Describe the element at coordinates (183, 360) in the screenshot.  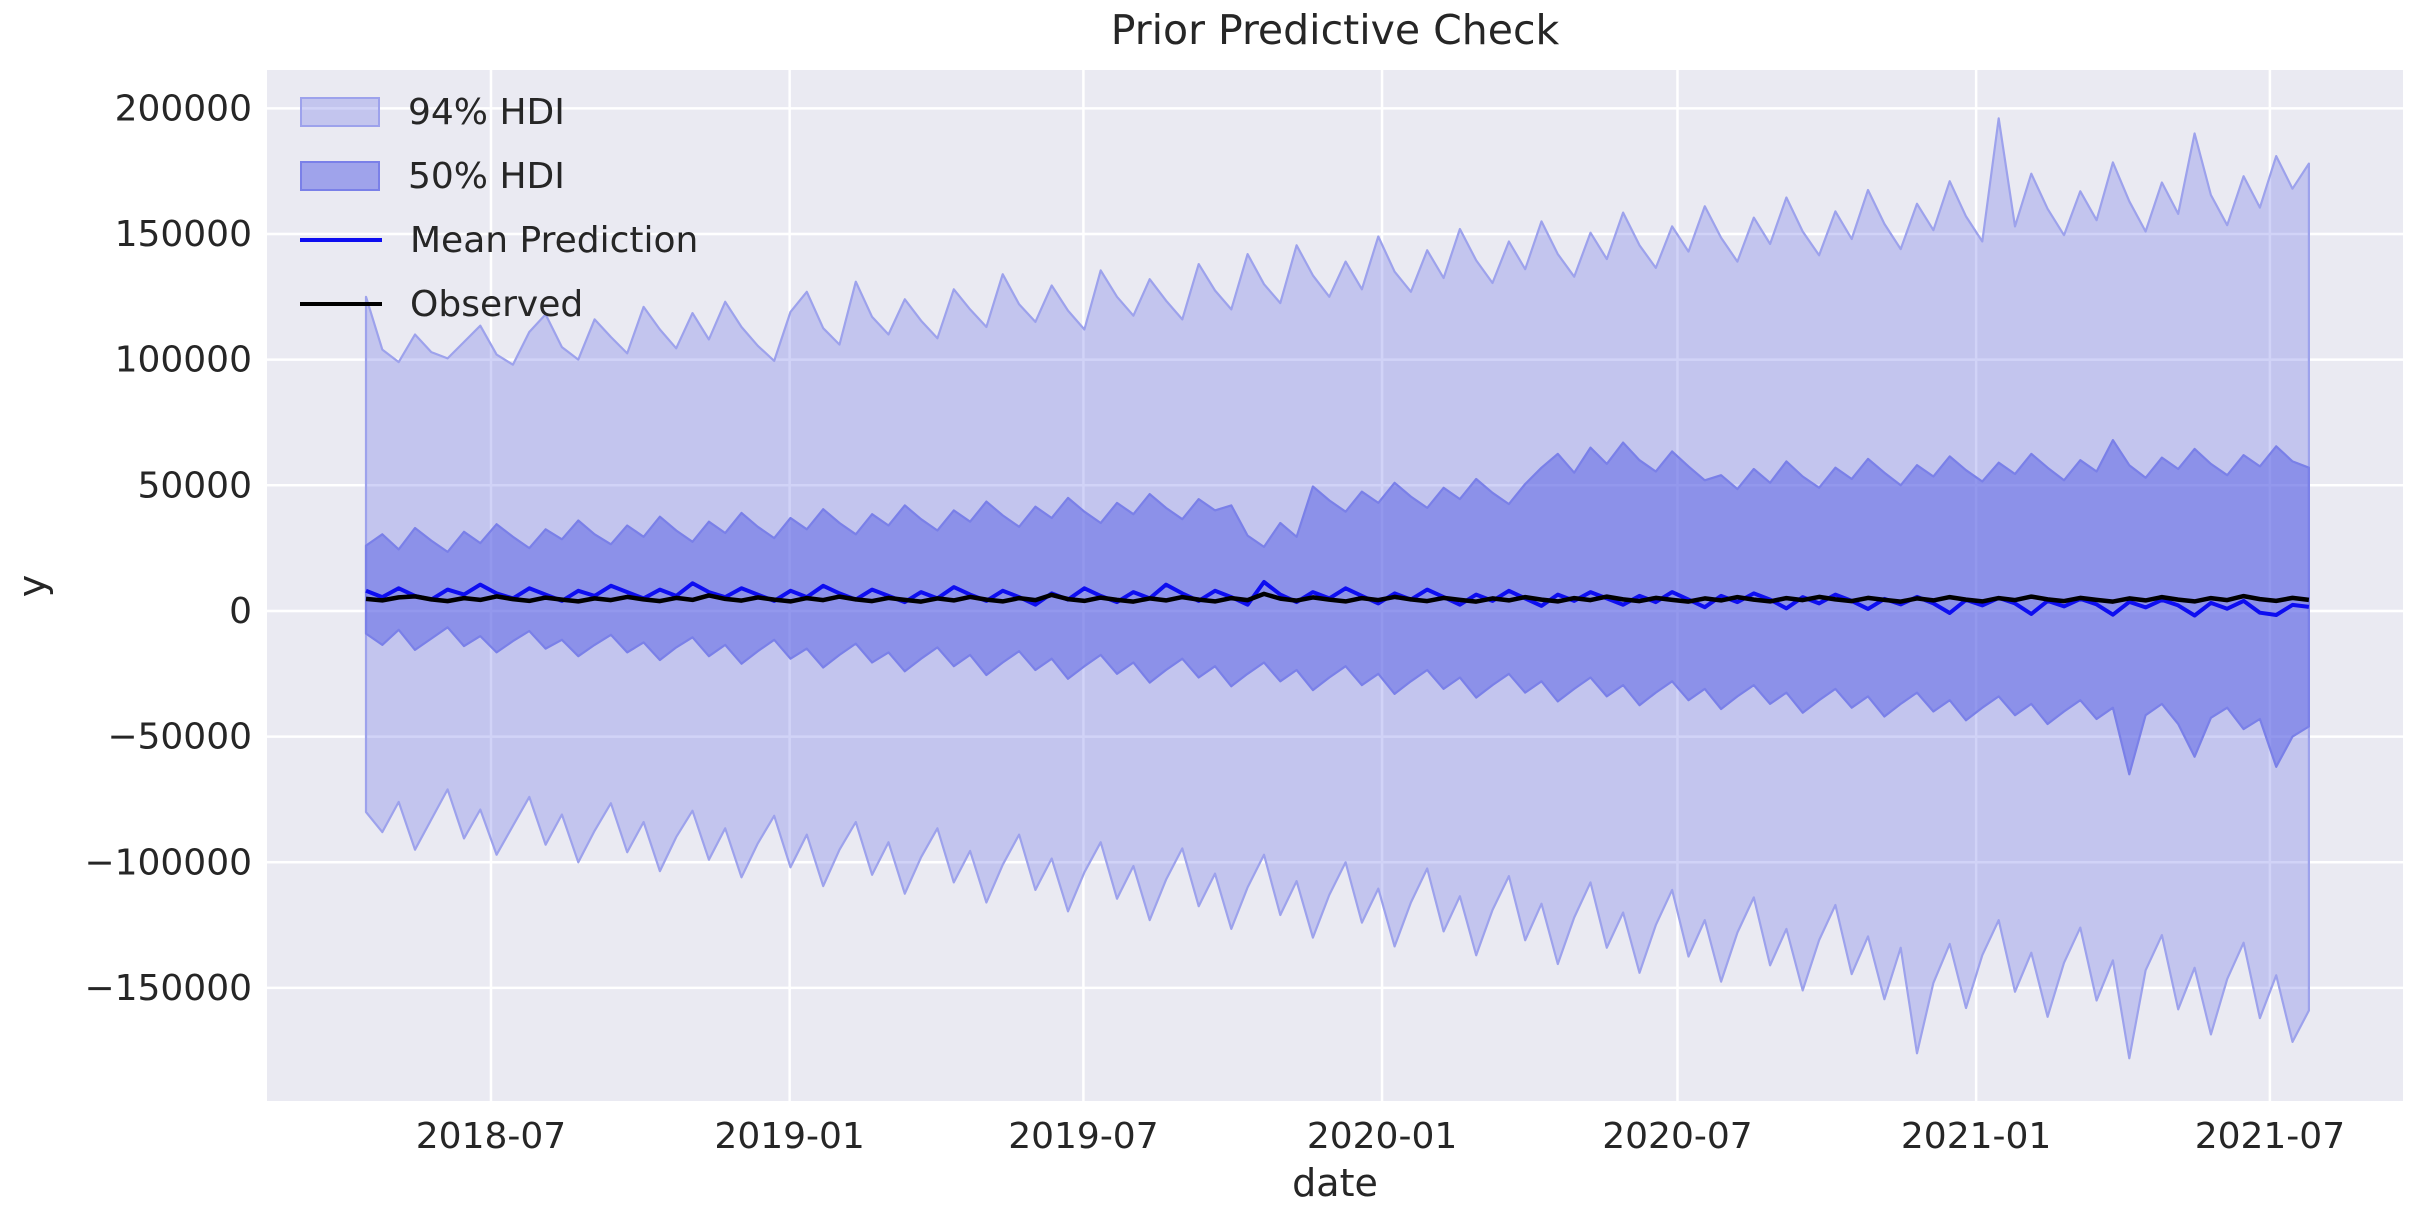
I see `y-tick-label: 100000` at that location.